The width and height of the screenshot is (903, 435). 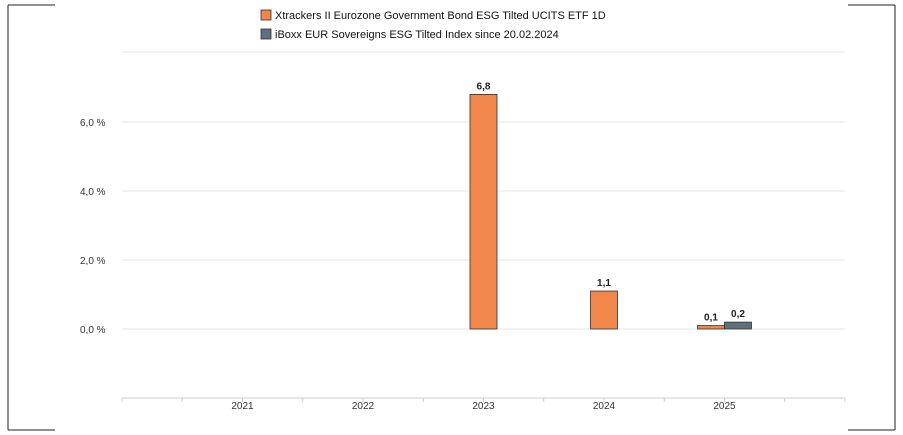 What do you see at coordinates (93, 227) in the screenshot?
I see `y-axis: 0,0 % 2,0 % 4,0 % 6,0 %` at bounding box center [93, 227].